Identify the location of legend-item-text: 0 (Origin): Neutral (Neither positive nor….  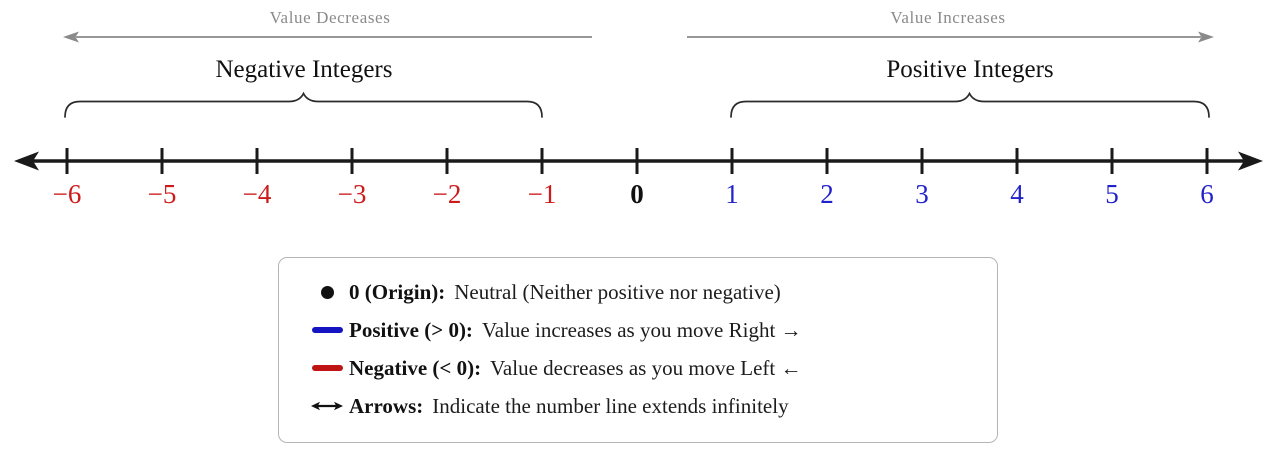
(565, 291).